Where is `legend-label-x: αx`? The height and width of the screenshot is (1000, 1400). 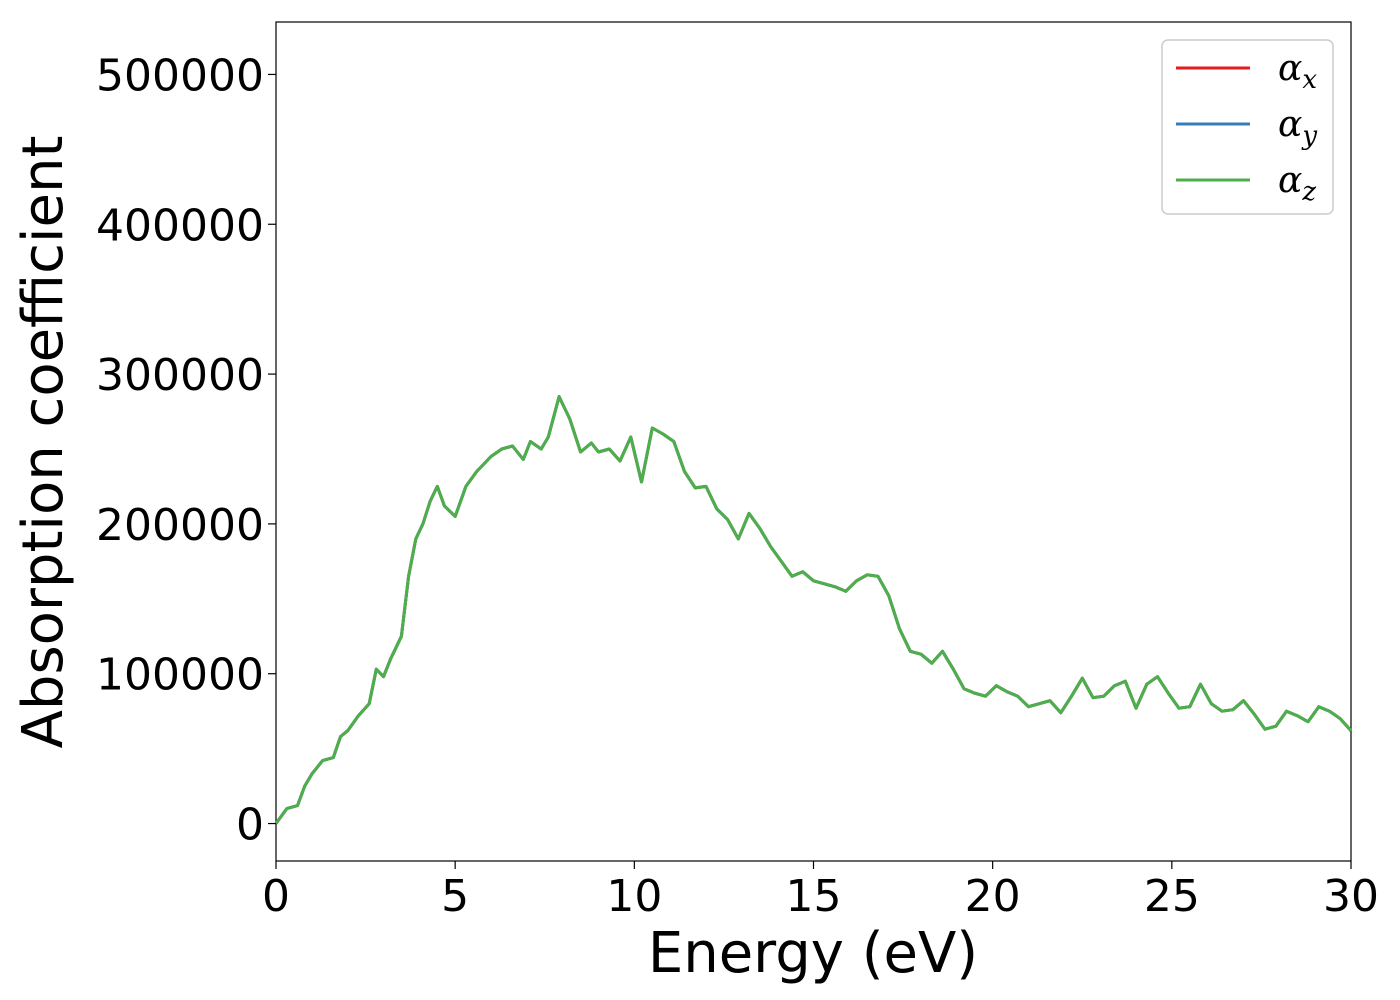 legend-label-x: αx is located at coordinates (1297, 71).